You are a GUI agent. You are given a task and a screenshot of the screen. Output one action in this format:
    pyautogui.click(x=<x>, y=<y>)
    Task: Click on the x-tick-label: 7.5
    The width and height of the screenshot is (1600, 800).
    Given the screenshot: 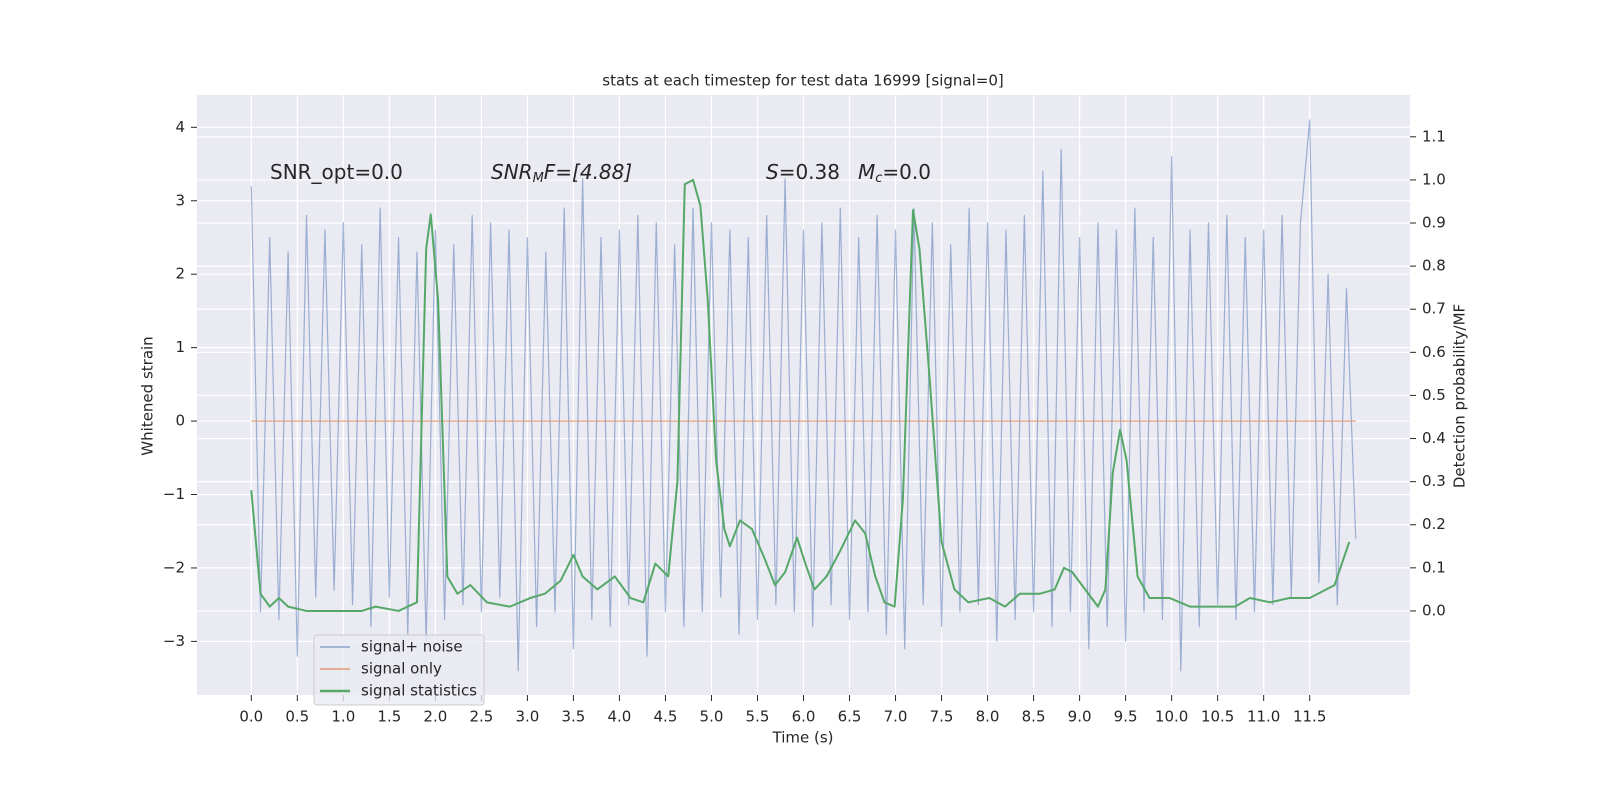 What is the action you would take?
    pyautogui.click(x=942, y=717)
    